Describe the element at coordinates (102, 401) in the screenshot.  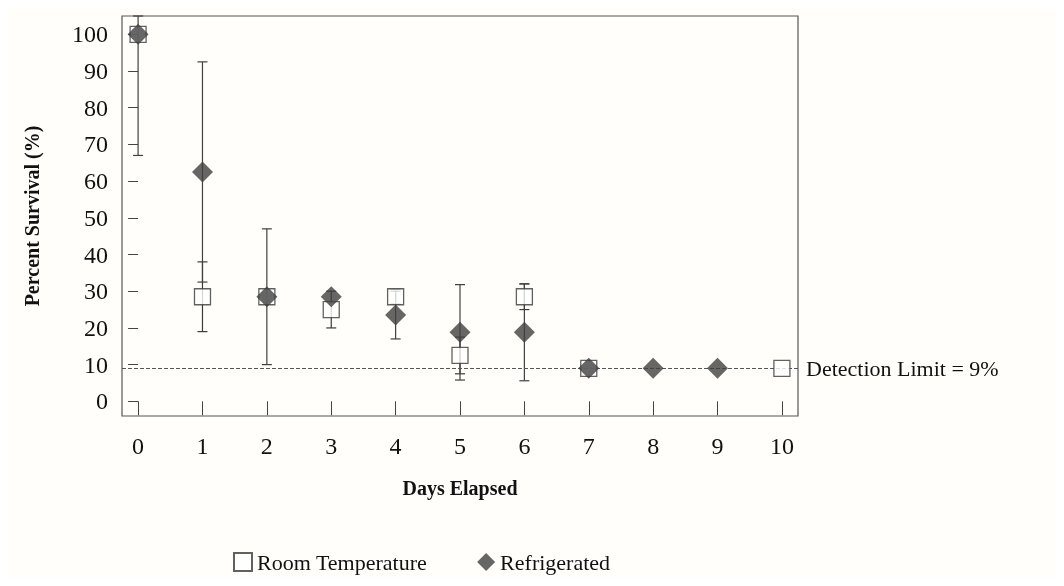
I see `y-tick-label: 0` at that location.